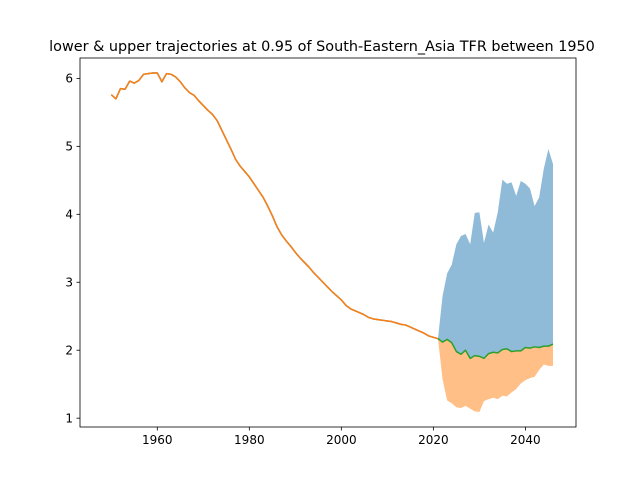 The height and width of the screenshot is (480, 640). Describe the element at coordinates (69, 283) in the screenshot. I see `y-tick-label: 3` at that location.